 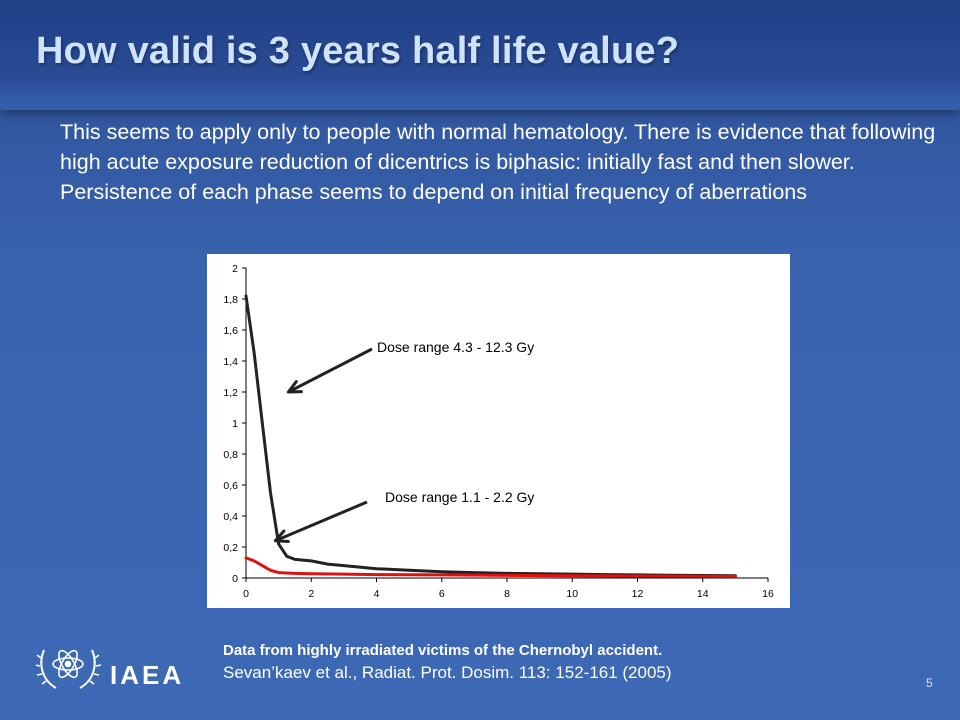 I want to click on y-tick-label: 0, so click(x=235, y=579).